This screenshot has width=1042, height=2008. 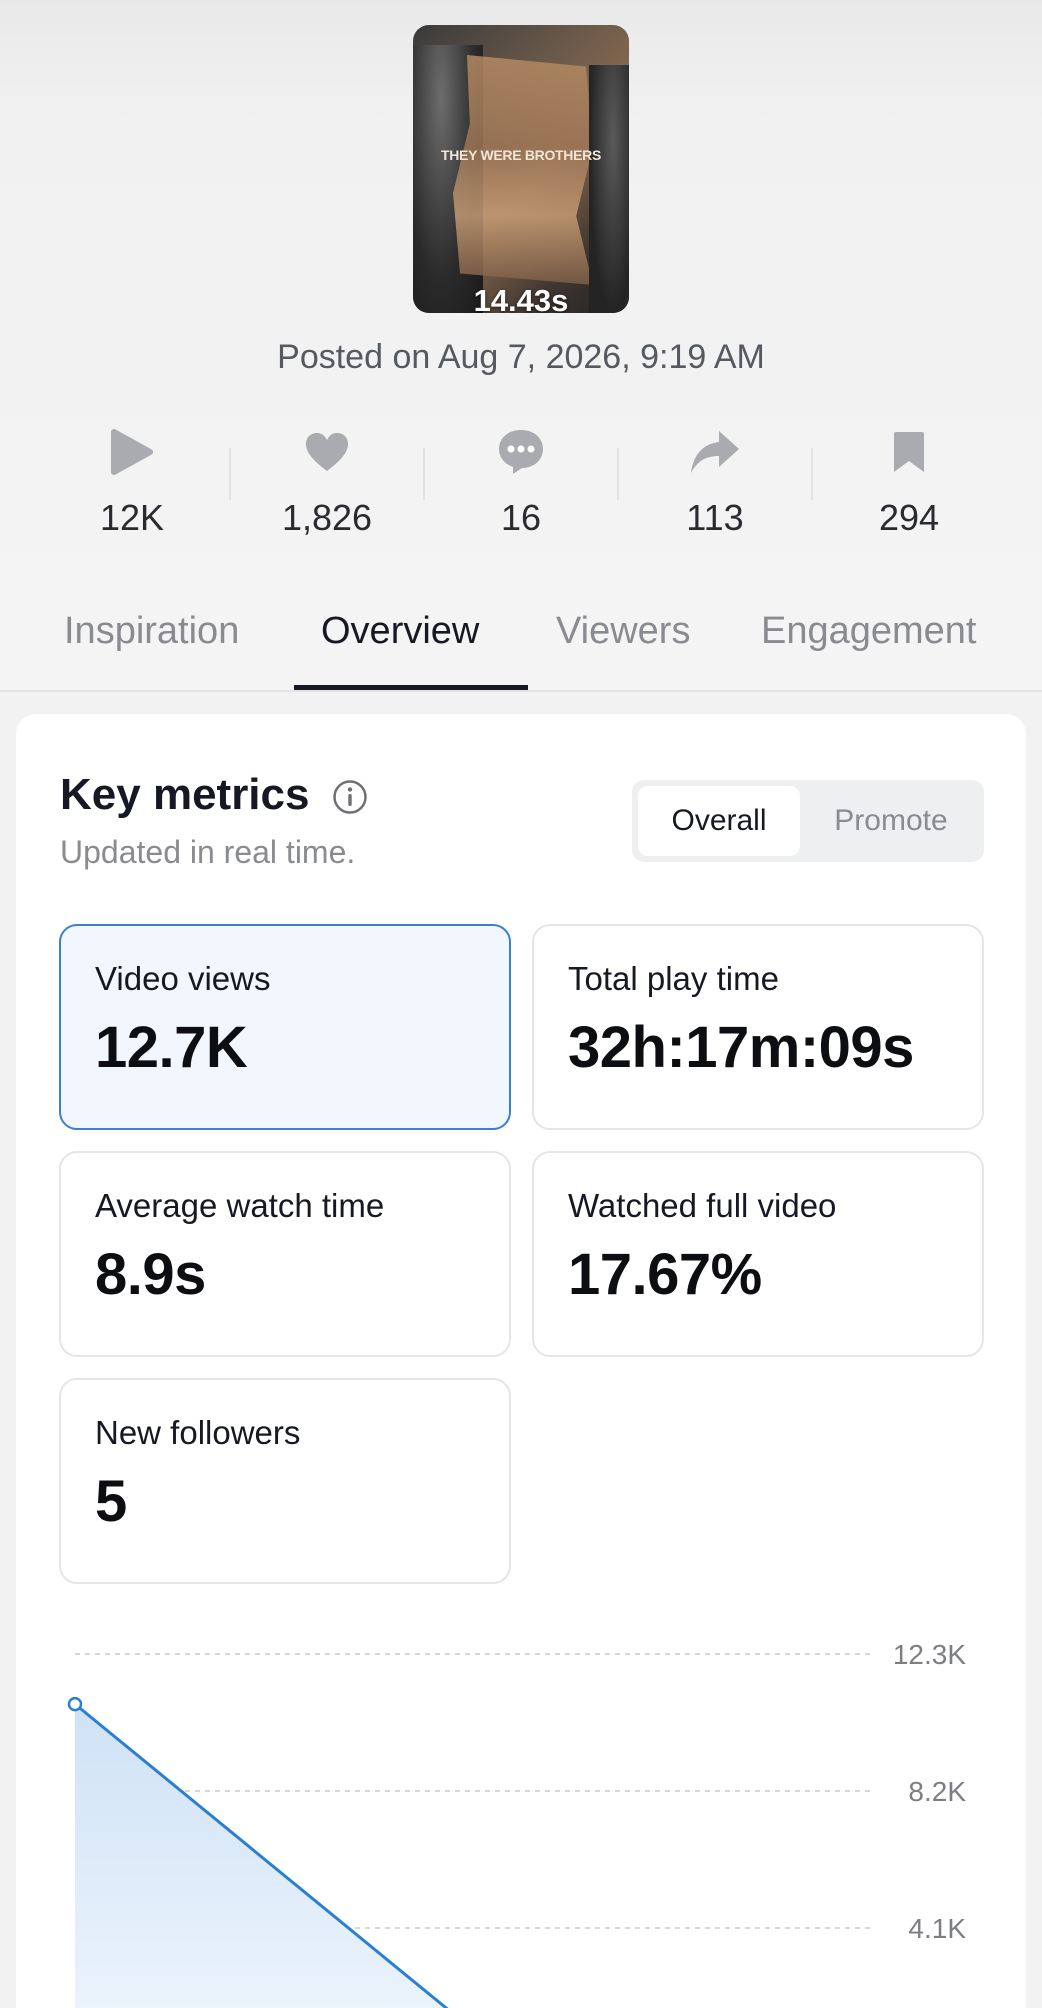 I want to click on metric-label: Video views, so click(x=183, y=978).